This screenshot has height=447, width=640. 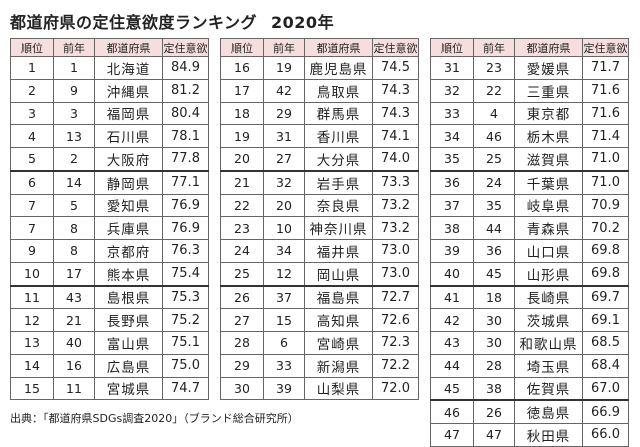 What do you see at coordinates (74, 388) in the screenshot?
I see `prev-rank-cell: 11` at bounding box center [74, 388].